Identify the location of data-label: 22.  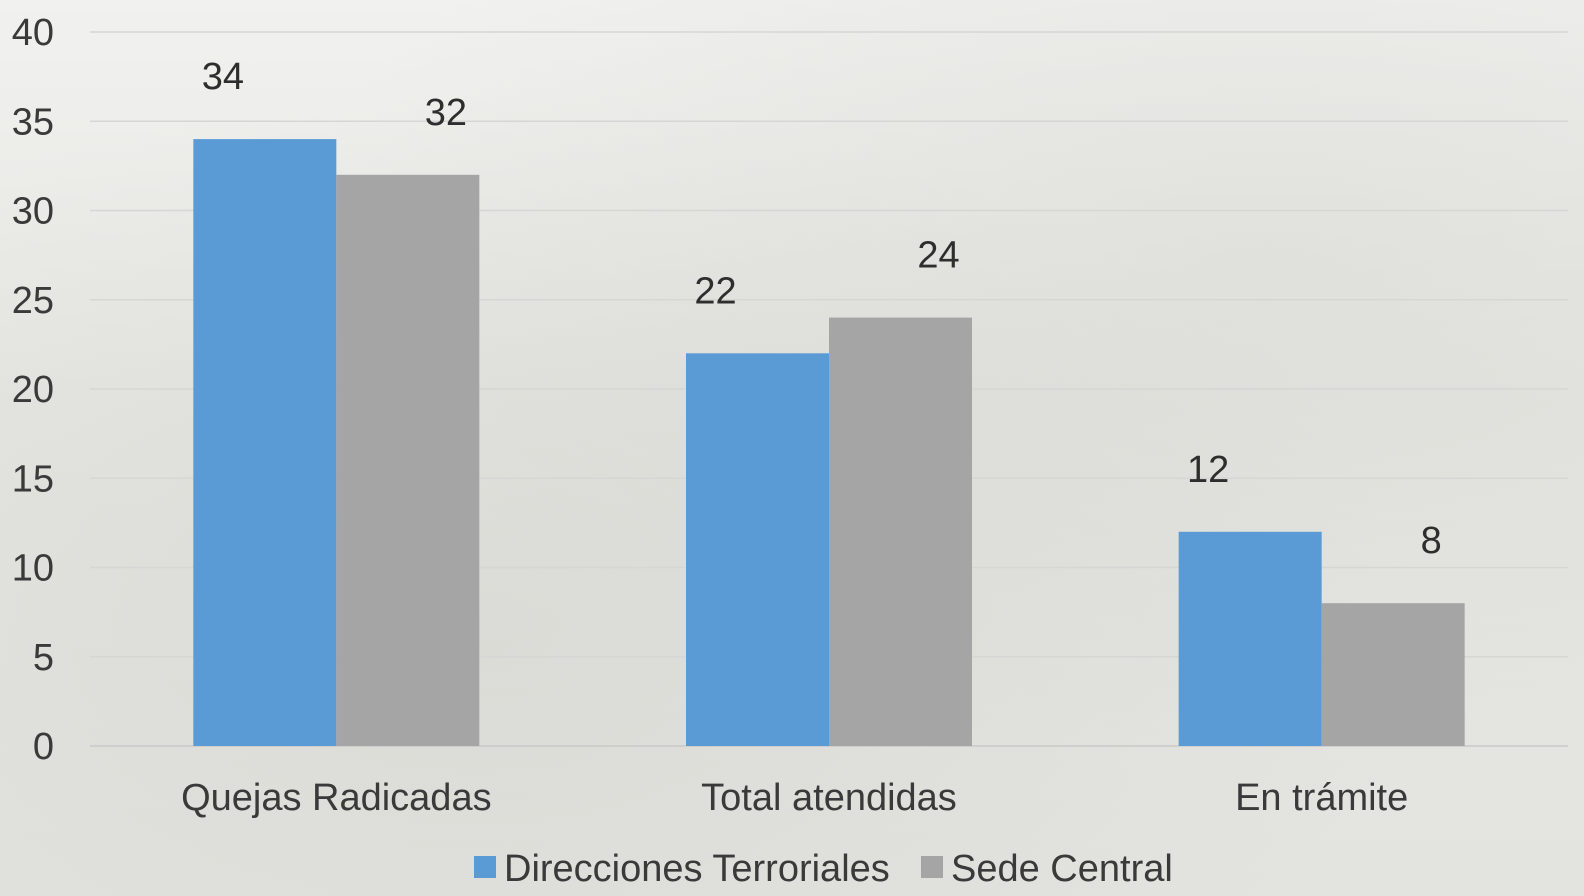
(715, 291).